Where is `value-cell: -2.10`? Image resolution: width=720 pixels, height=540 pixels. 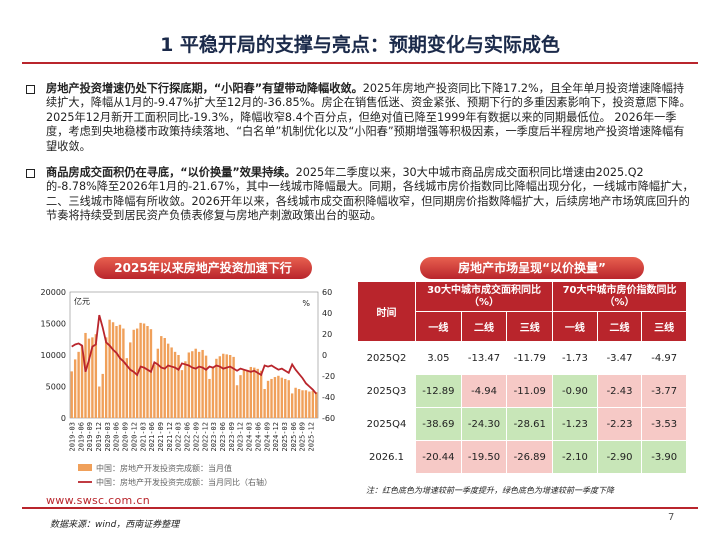 value-cell: -2.10 is located at coordinates (575, 457).